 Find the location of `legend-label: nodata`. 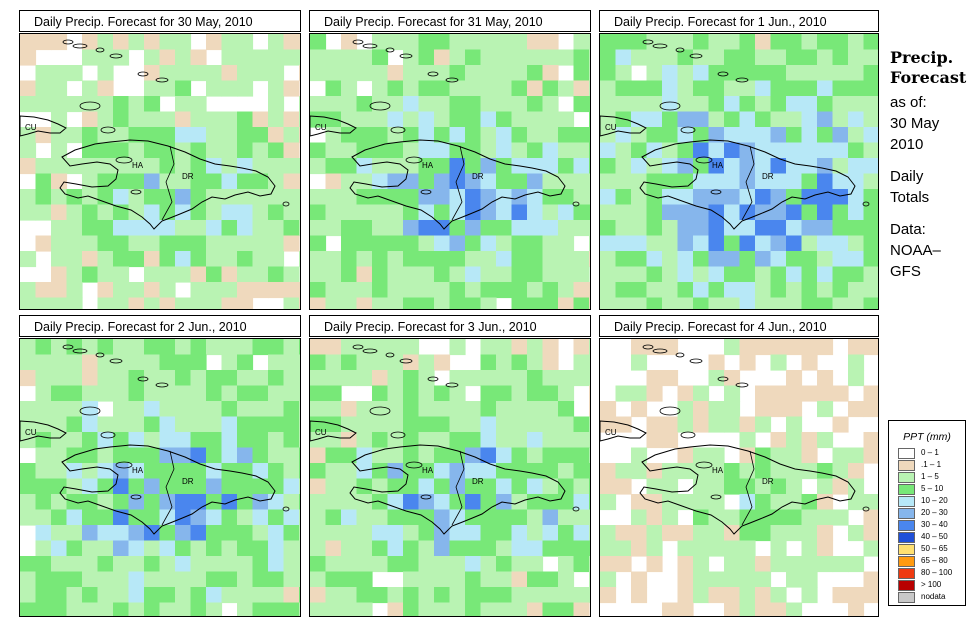

legend-label: nodata is located at coordinates (933, 596).